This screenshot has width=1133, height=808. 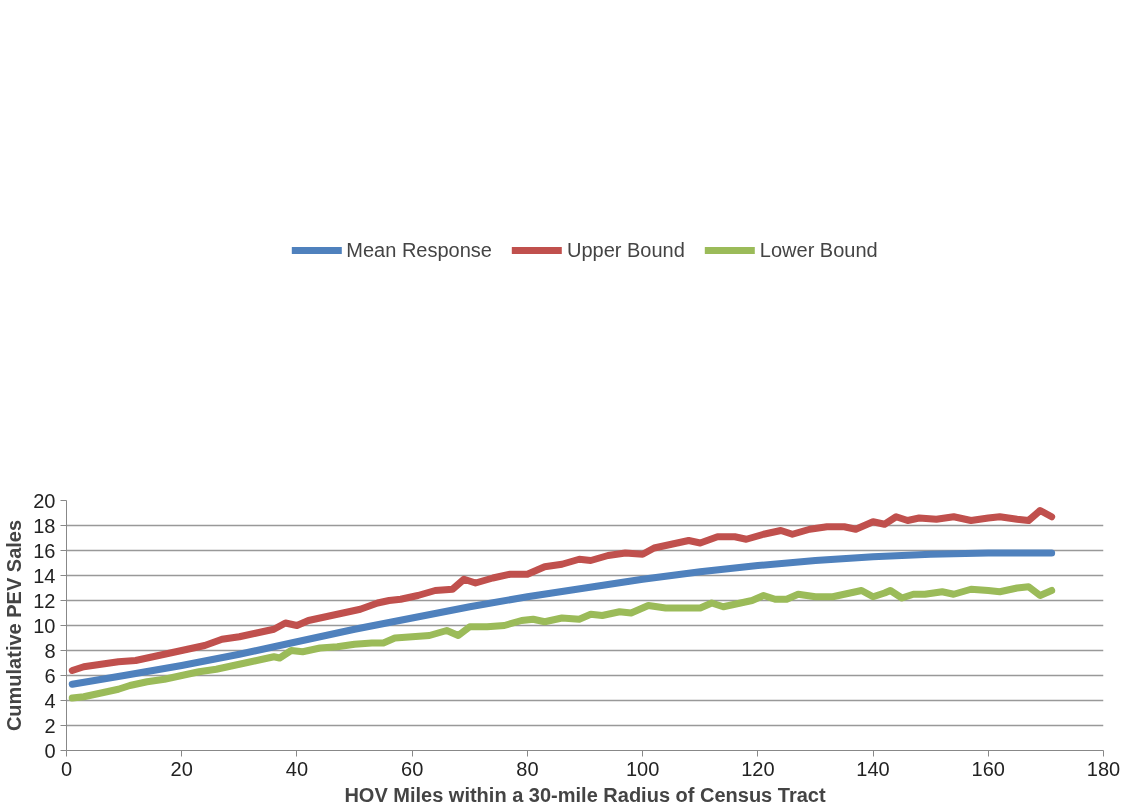 What do you see at coordinates (297, 768) in the screenshot?
I see `x-tick-label: 40` at bounding box center [297, 768].